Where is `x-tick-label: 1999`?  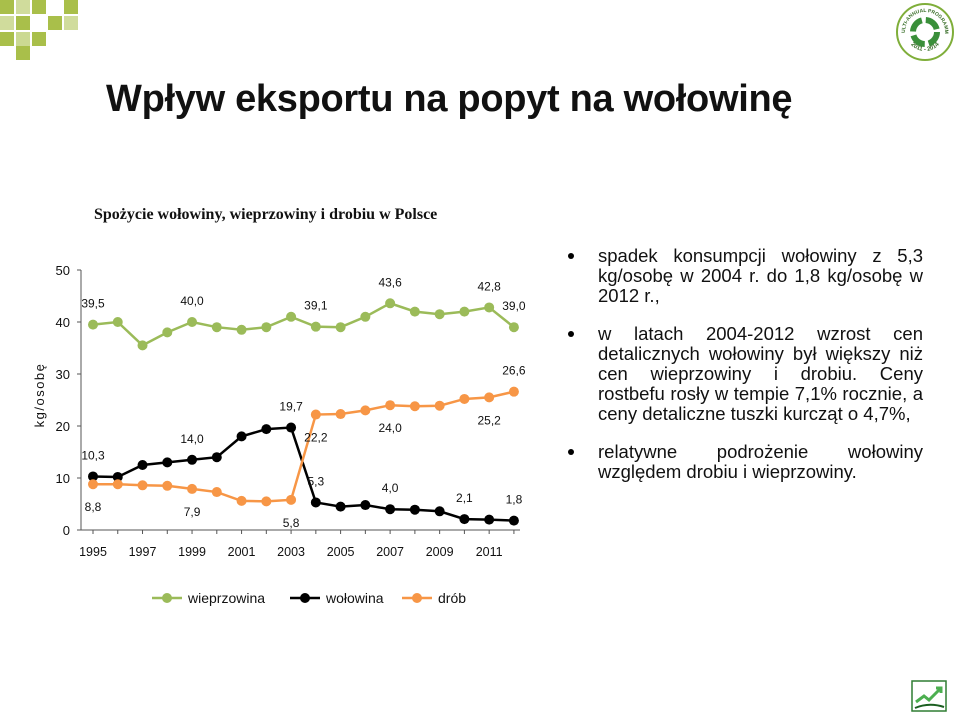 x-tick-label: 1999 is located at coordinates (192, 552).